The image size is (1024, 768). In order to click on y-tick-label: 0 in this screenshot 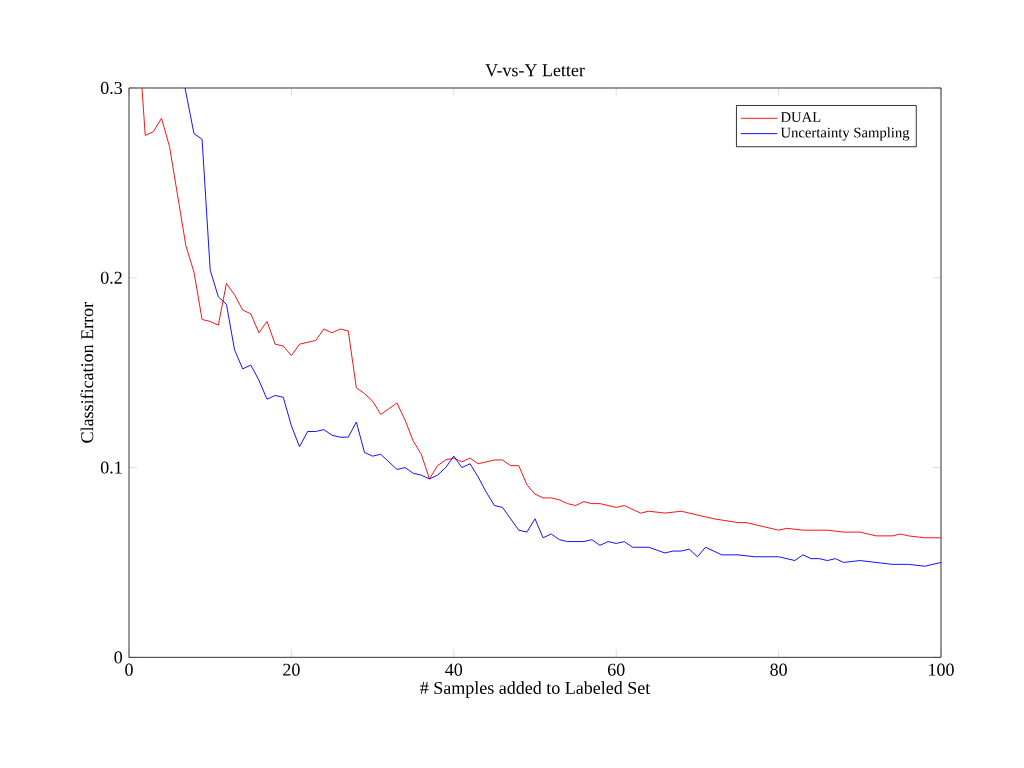, I will do `click(118, 657)`.